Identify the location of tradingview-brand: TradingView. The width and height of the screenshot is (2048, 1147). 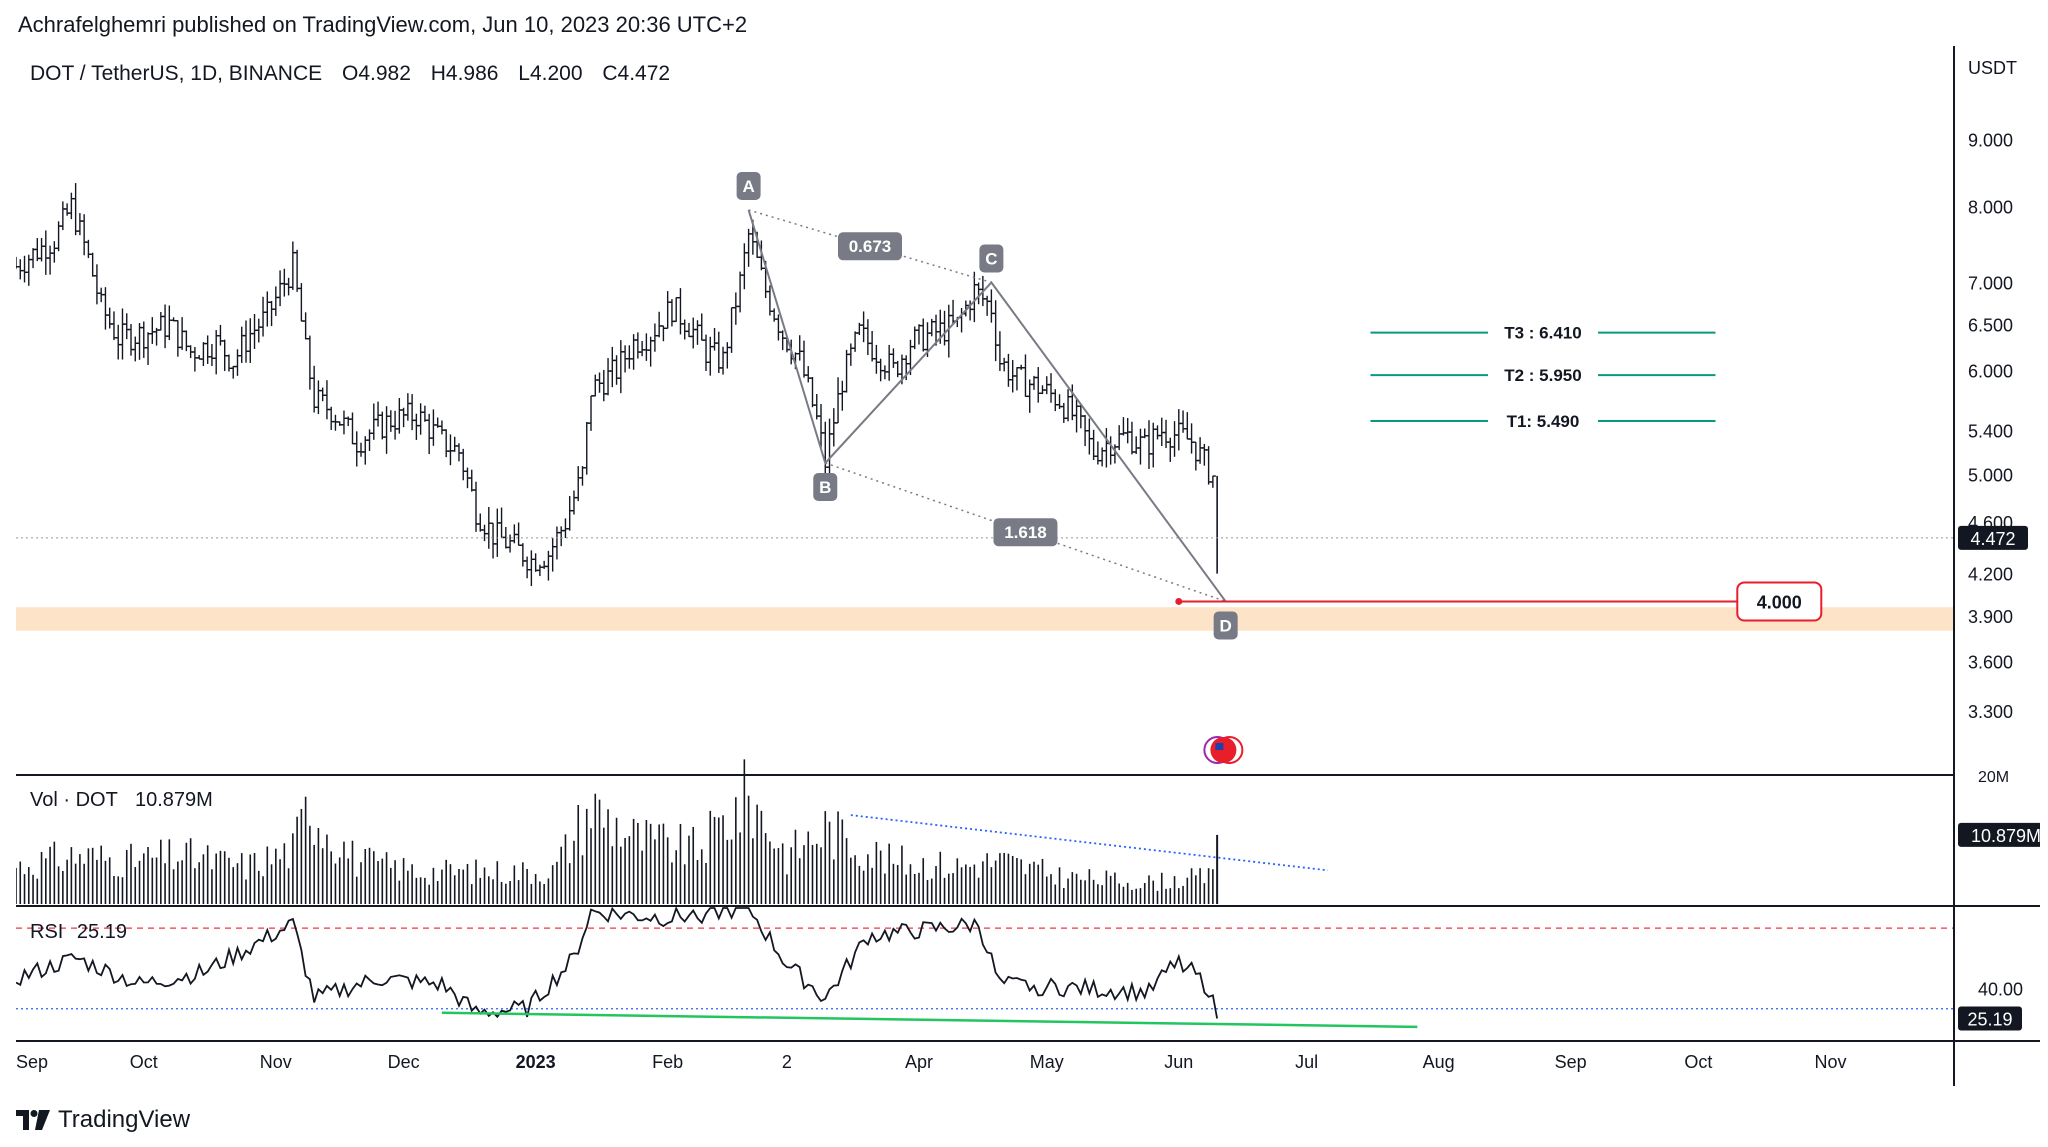
(124, 1119).